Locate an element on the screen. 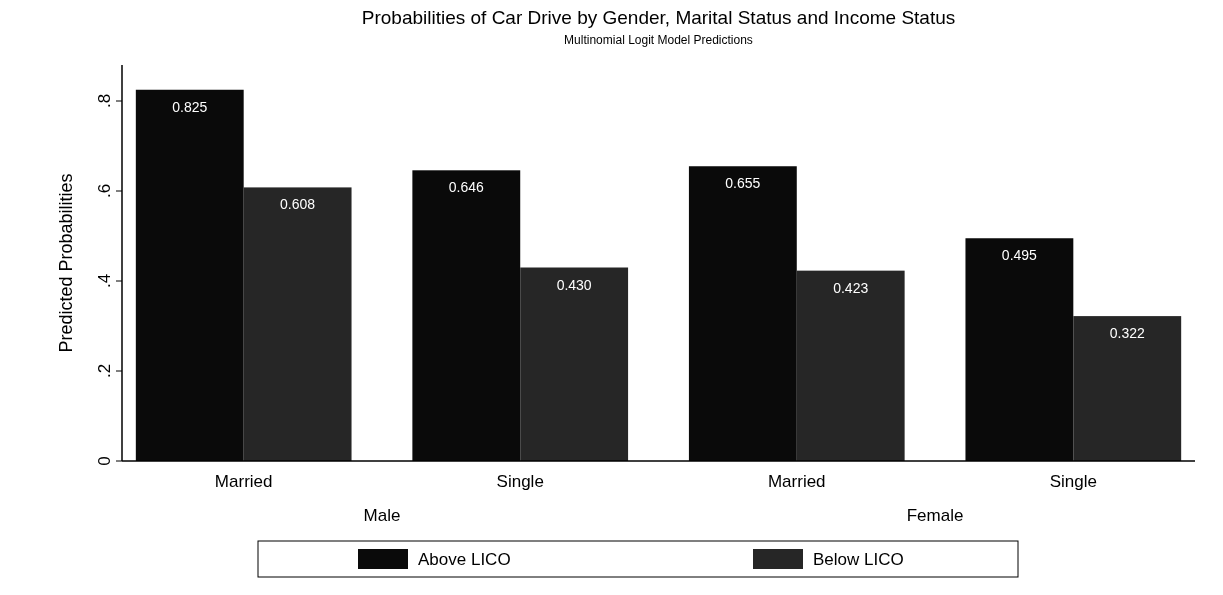 The height and width of the screenshot is (595, 1223). y-tick-label: .8 is located at coordinates (104, 101).